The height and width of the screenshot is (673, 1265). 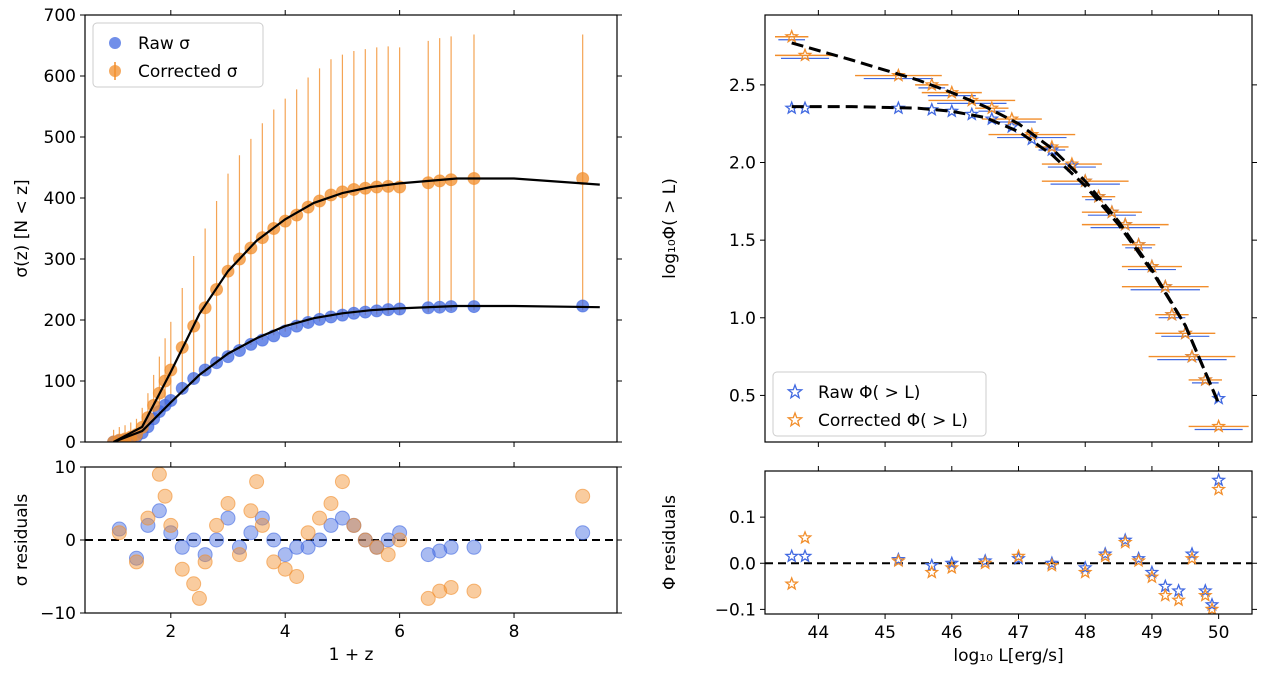 I want to click on y-tick-label: 700, so click(x=60, y=16).